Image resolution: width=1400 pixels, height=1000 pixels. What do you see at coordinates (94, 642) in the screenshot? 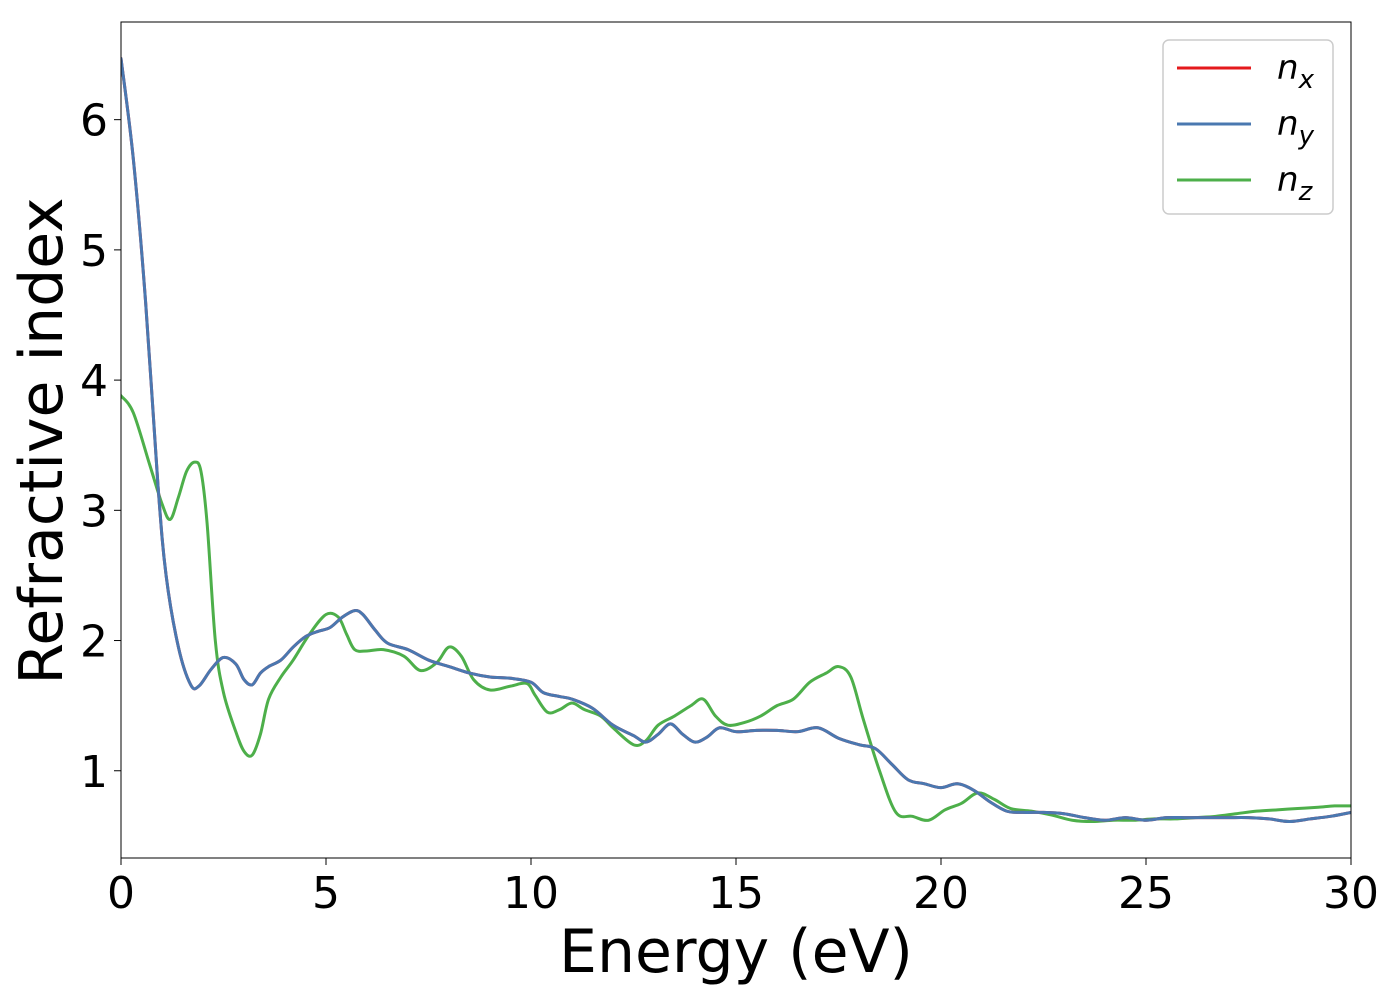
I see `y-tick-label: 2` at bounding box center [94, 642].